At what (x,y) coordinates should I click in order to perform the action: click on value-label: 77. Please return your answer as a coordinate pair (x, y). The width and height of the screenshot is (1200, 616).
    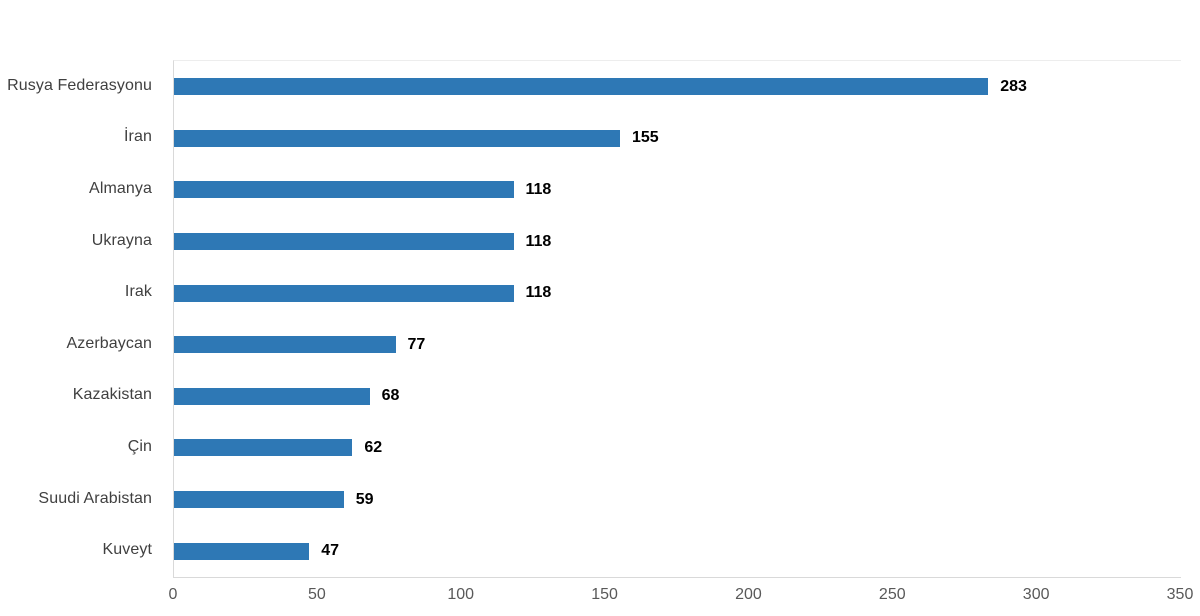
    Looking at the image, I should click on (416, 344).